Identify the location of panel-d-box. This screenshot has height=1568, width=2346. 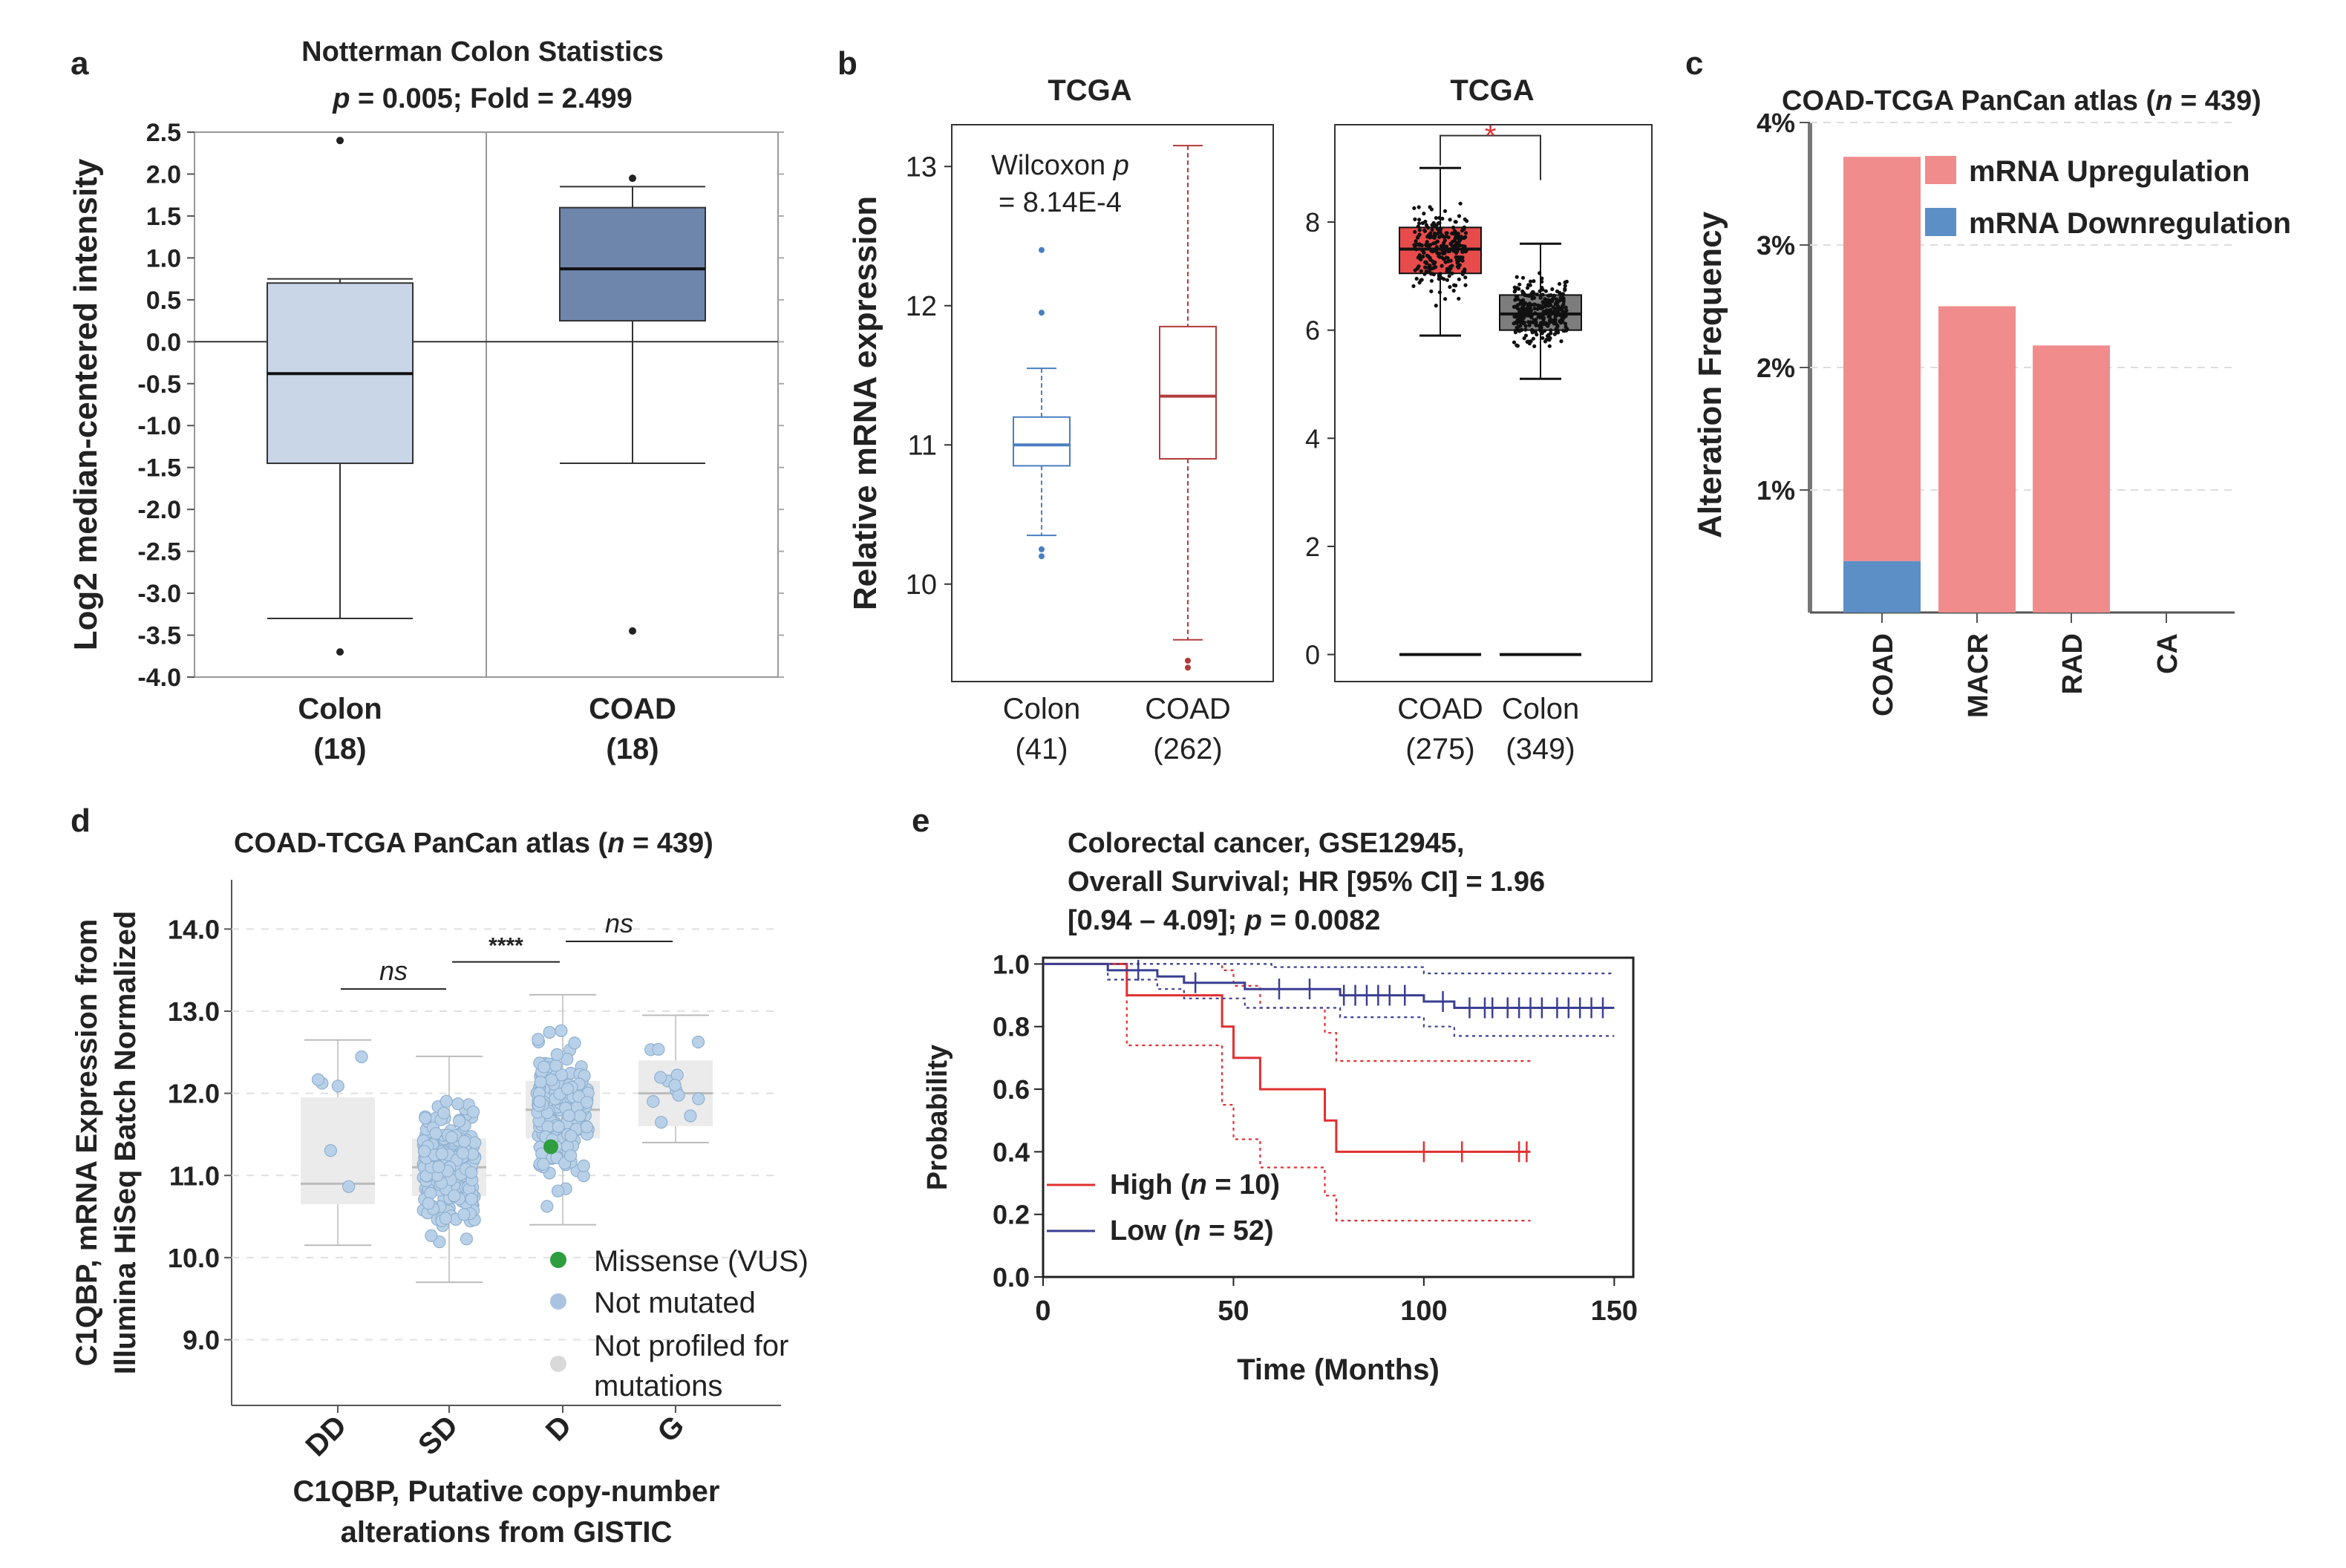
(338, 1150).